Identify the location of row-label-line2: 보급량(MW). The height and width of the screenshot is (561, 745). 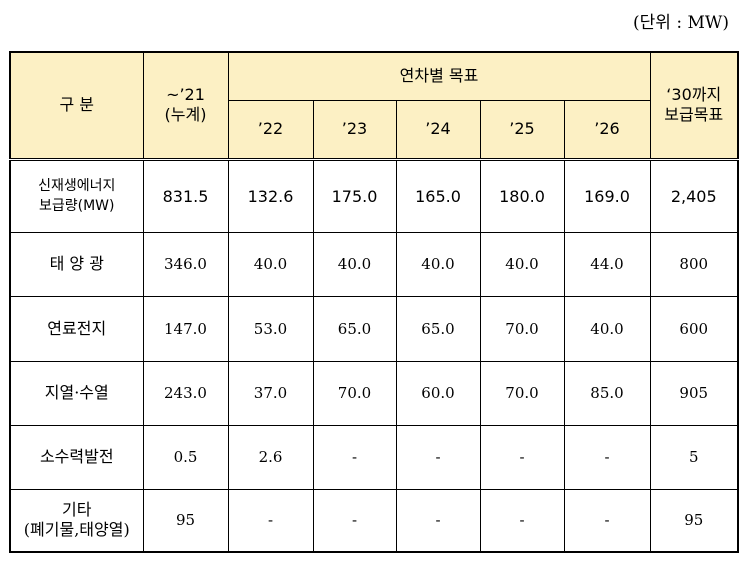
(77, 206).